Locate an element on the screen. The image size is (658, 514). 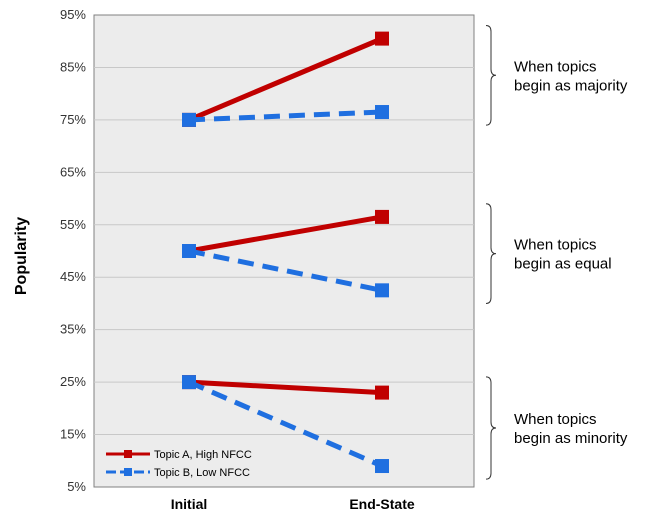
y-tick-label: 55% is located at coordinates (73, 224).